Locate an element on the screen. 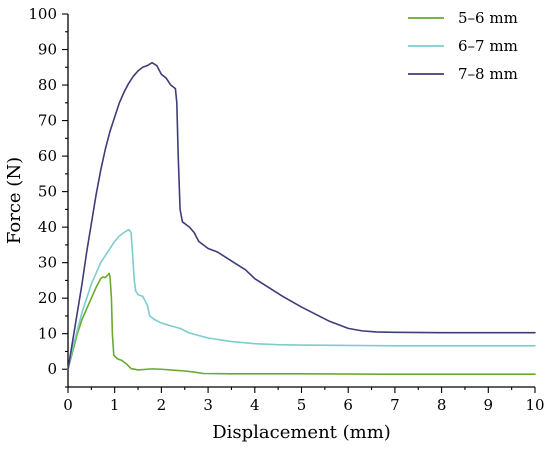 This screenshot has height=450, width=550. y-tick-label: 90 is located at coordinates (47, 50).